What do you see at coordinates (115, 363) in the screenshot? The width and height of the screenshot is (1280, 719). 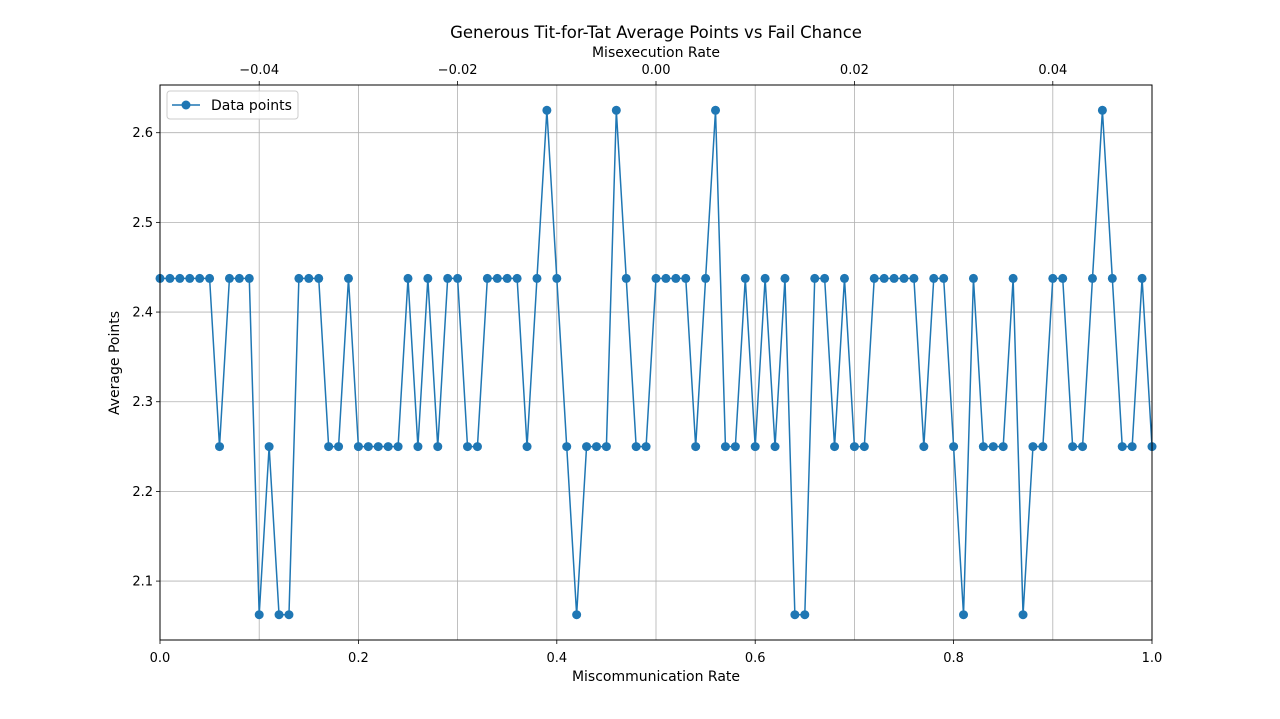 I see `y-axis-label: Average Points` at bounding box center [115, 363].